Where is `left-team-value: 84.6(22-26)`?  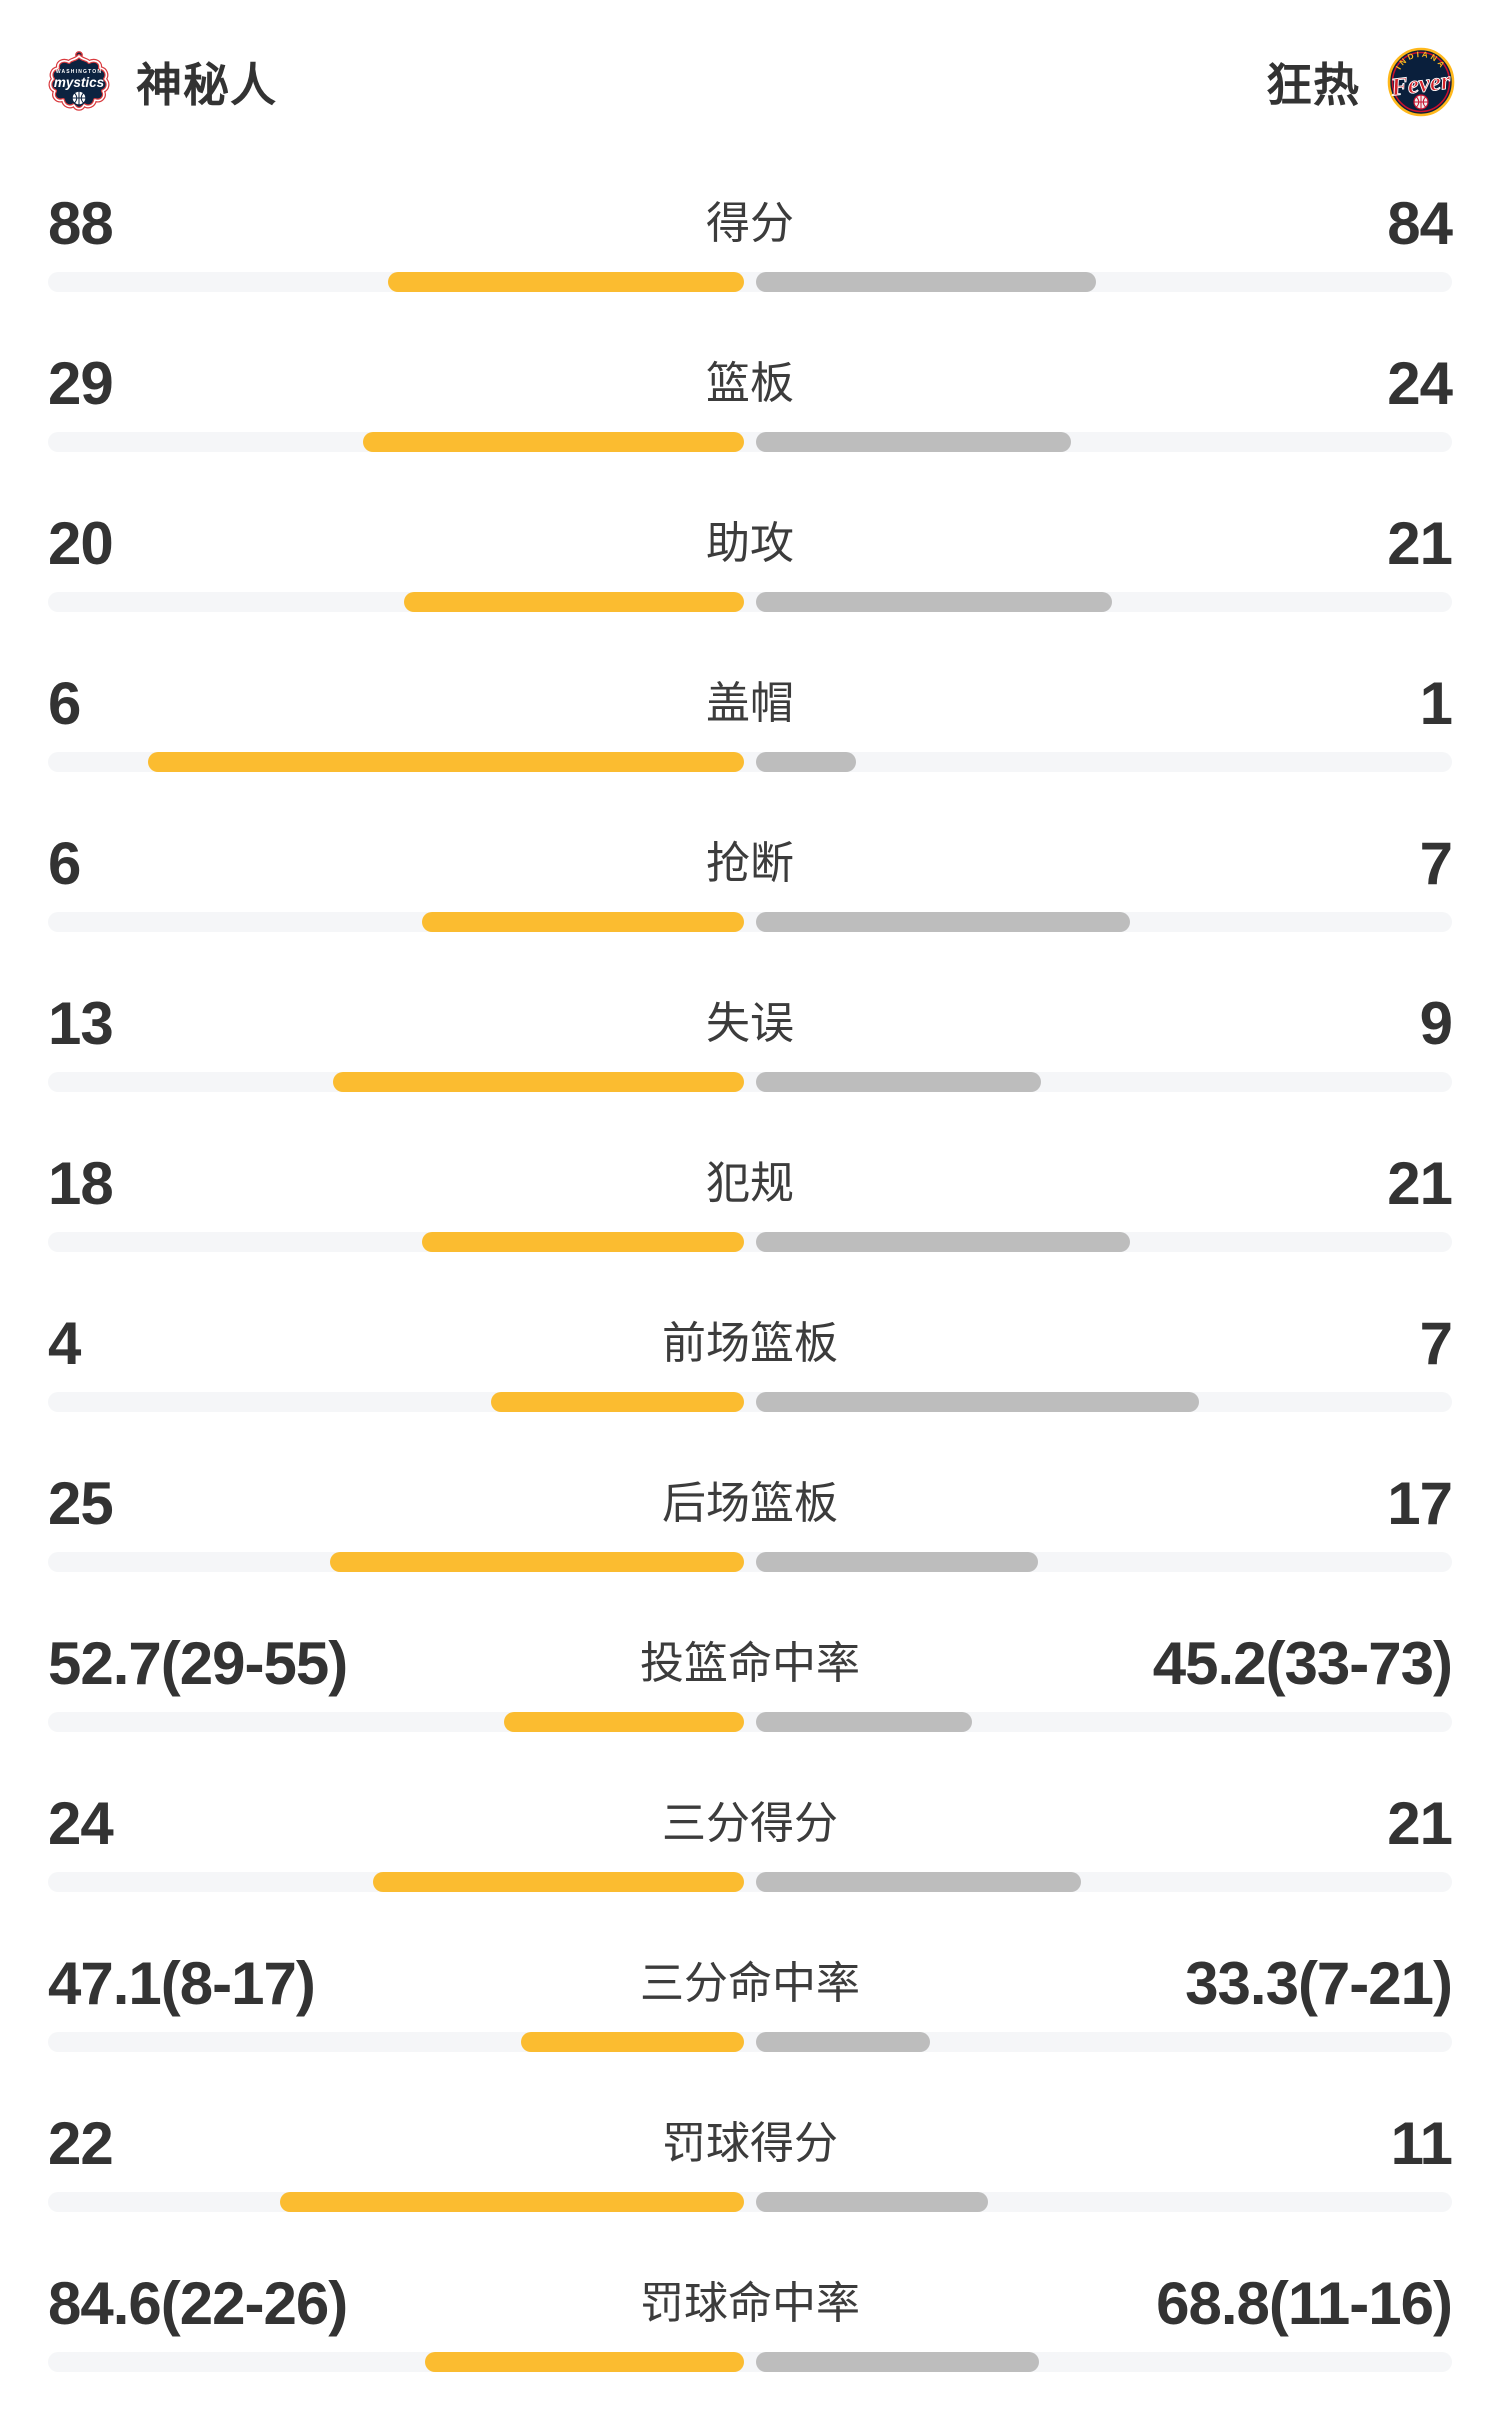
left-team-value: 84.6(22-26) is located at coordinates (198, 2303).